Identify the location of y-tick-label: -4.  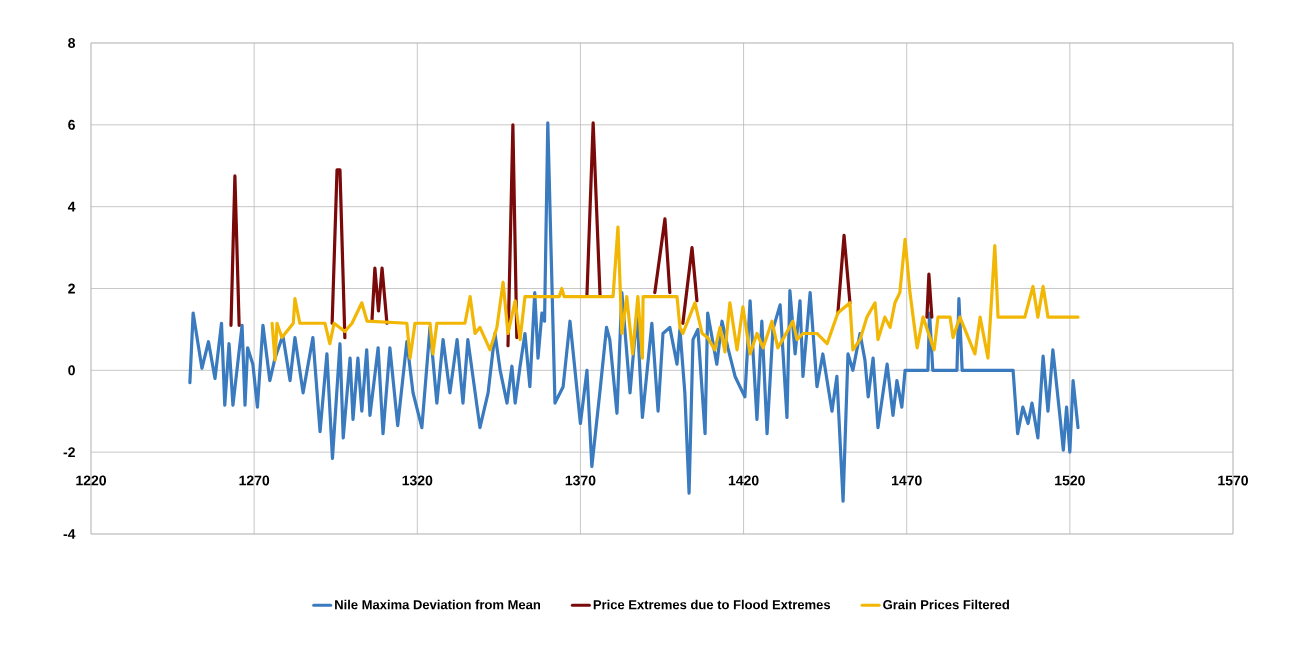
(69, 534).